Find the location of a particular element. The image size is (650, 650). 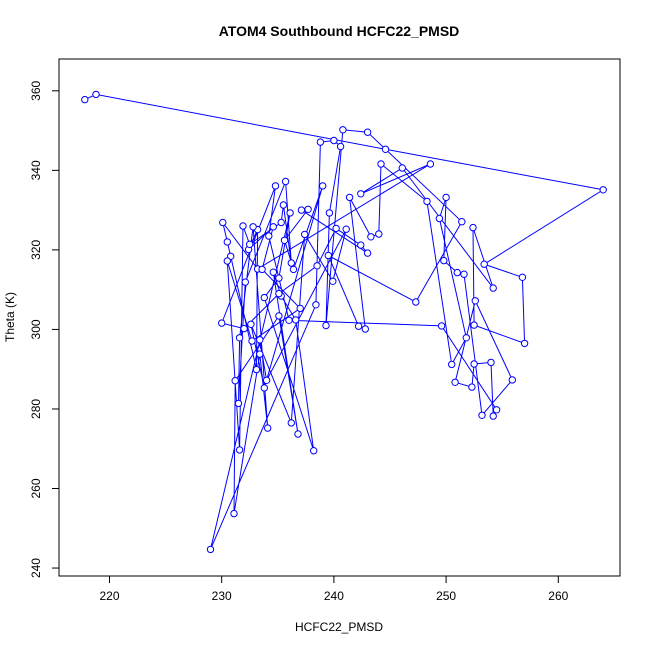

x-axis-label: HCFC22_PMSD is located at coordinates (339, 627).